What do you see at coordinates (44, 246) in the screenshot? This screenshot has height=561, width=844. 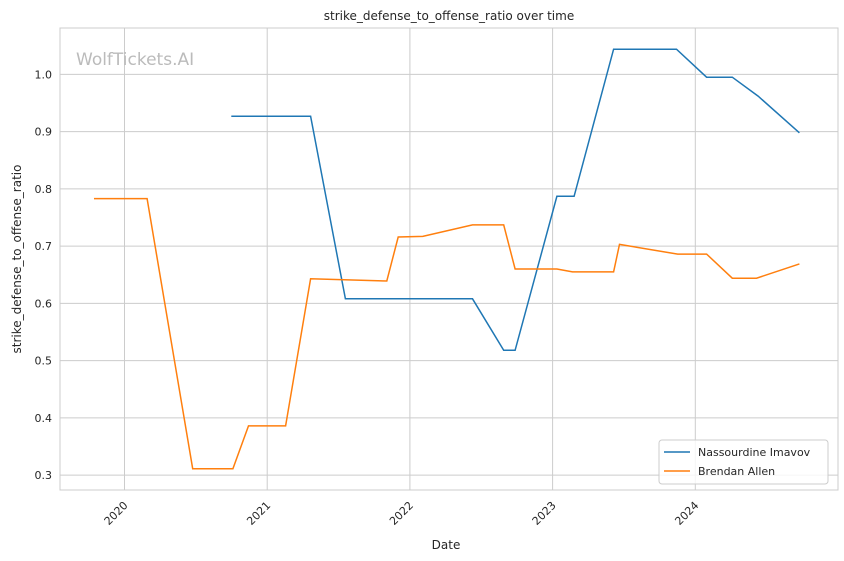 I see `y-tick-label: 0.7` at bounding box center [44, 246].